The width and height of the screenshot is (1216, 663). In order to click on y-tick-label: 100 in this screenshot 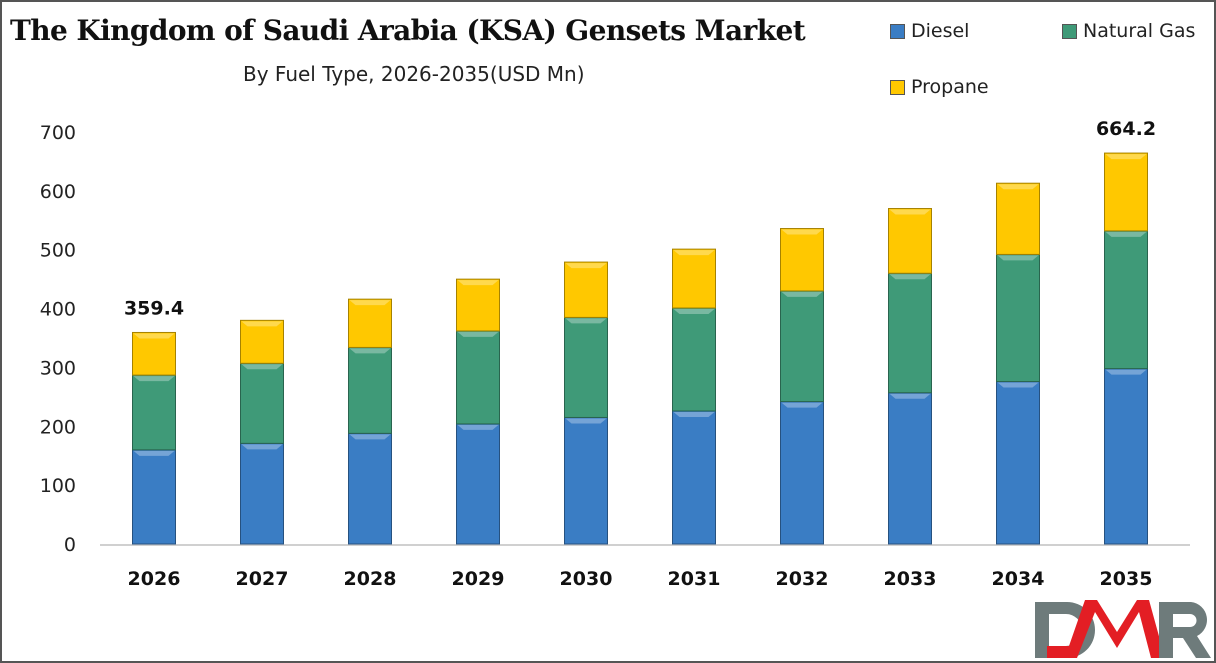, I will do `click(58, 486)`.